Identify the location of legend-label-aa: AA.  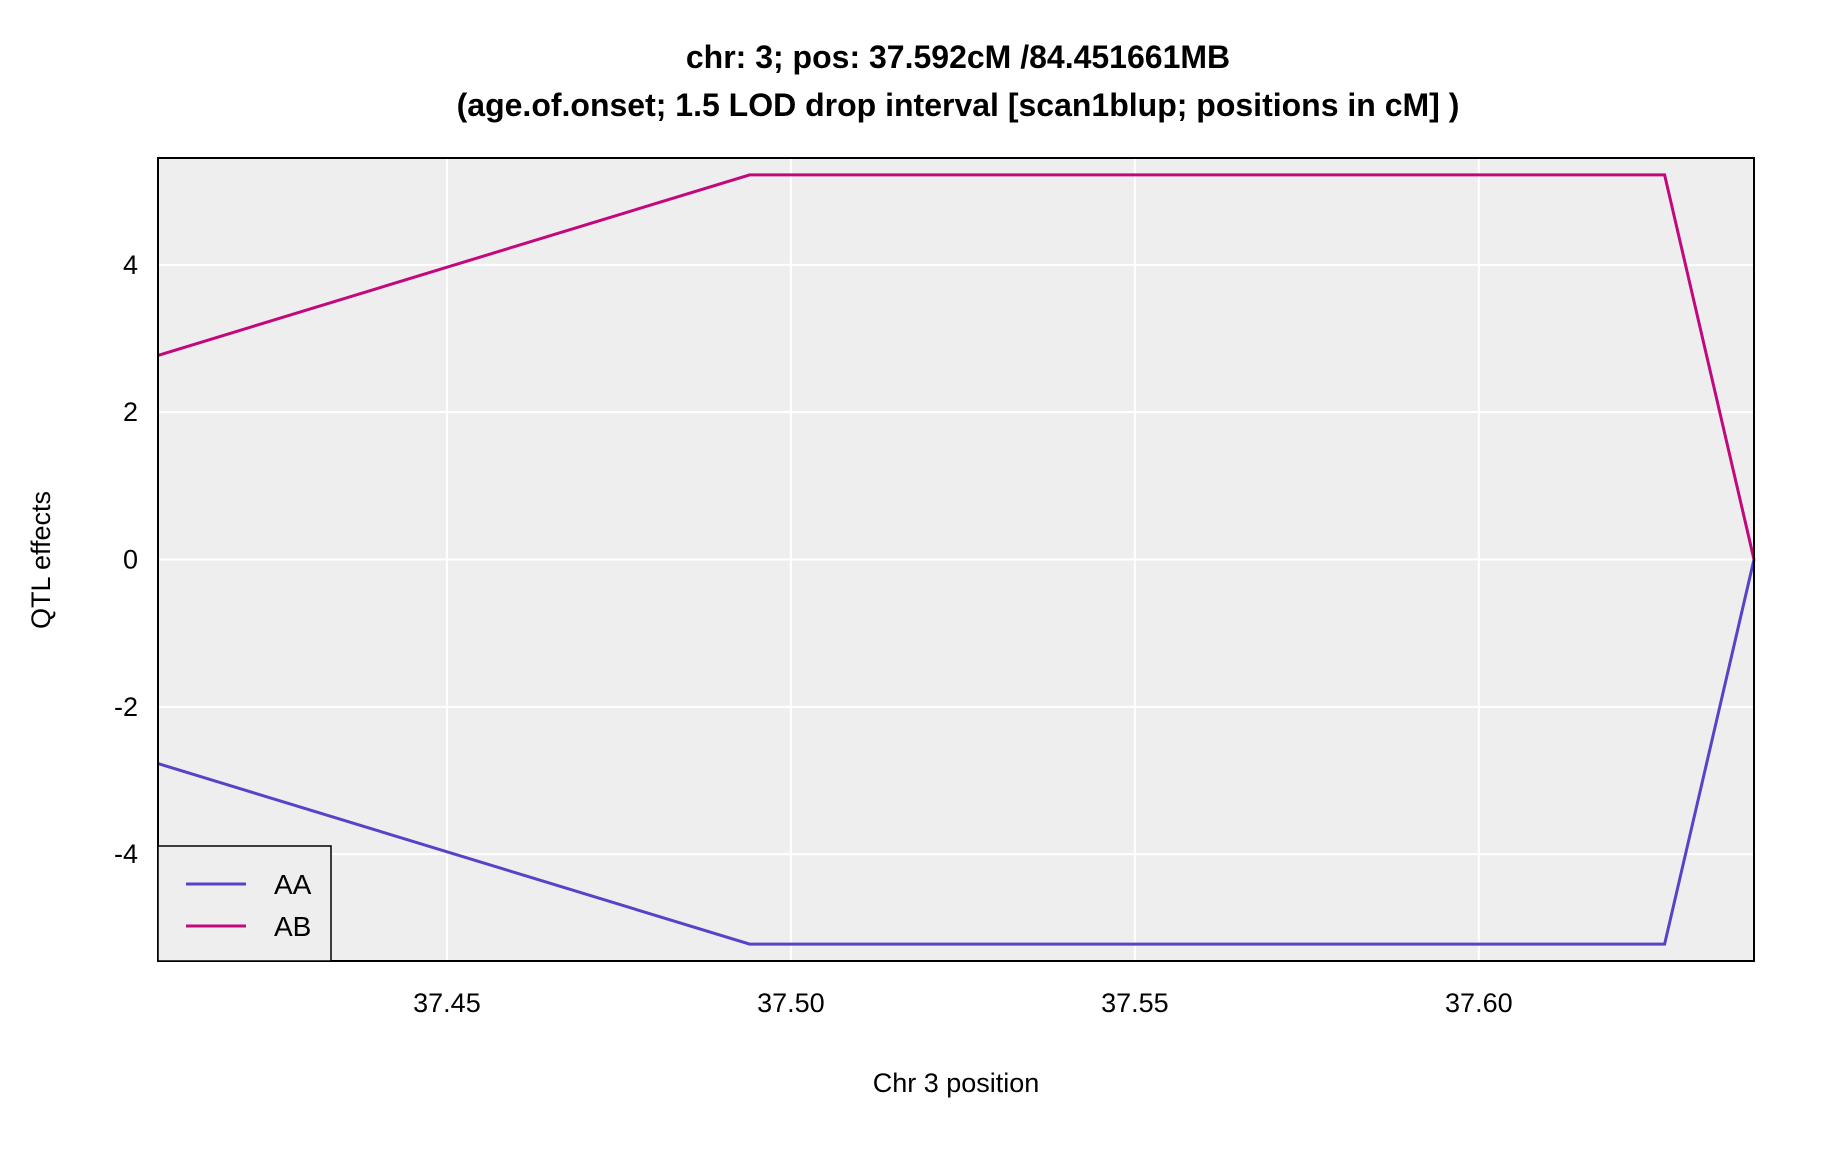
(293, 884).